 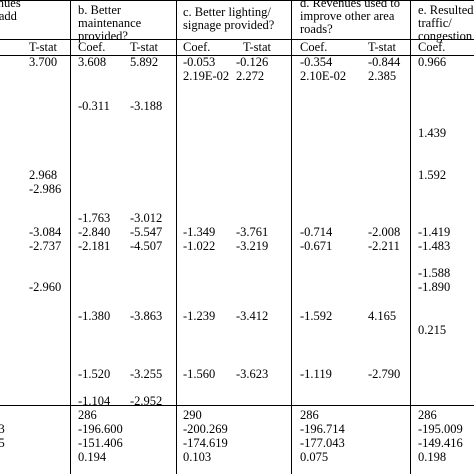 What do you see at coordinates (432, 62) in the screenshot?
I see `table-cell: 0.966` at bounding box center [432, 62].